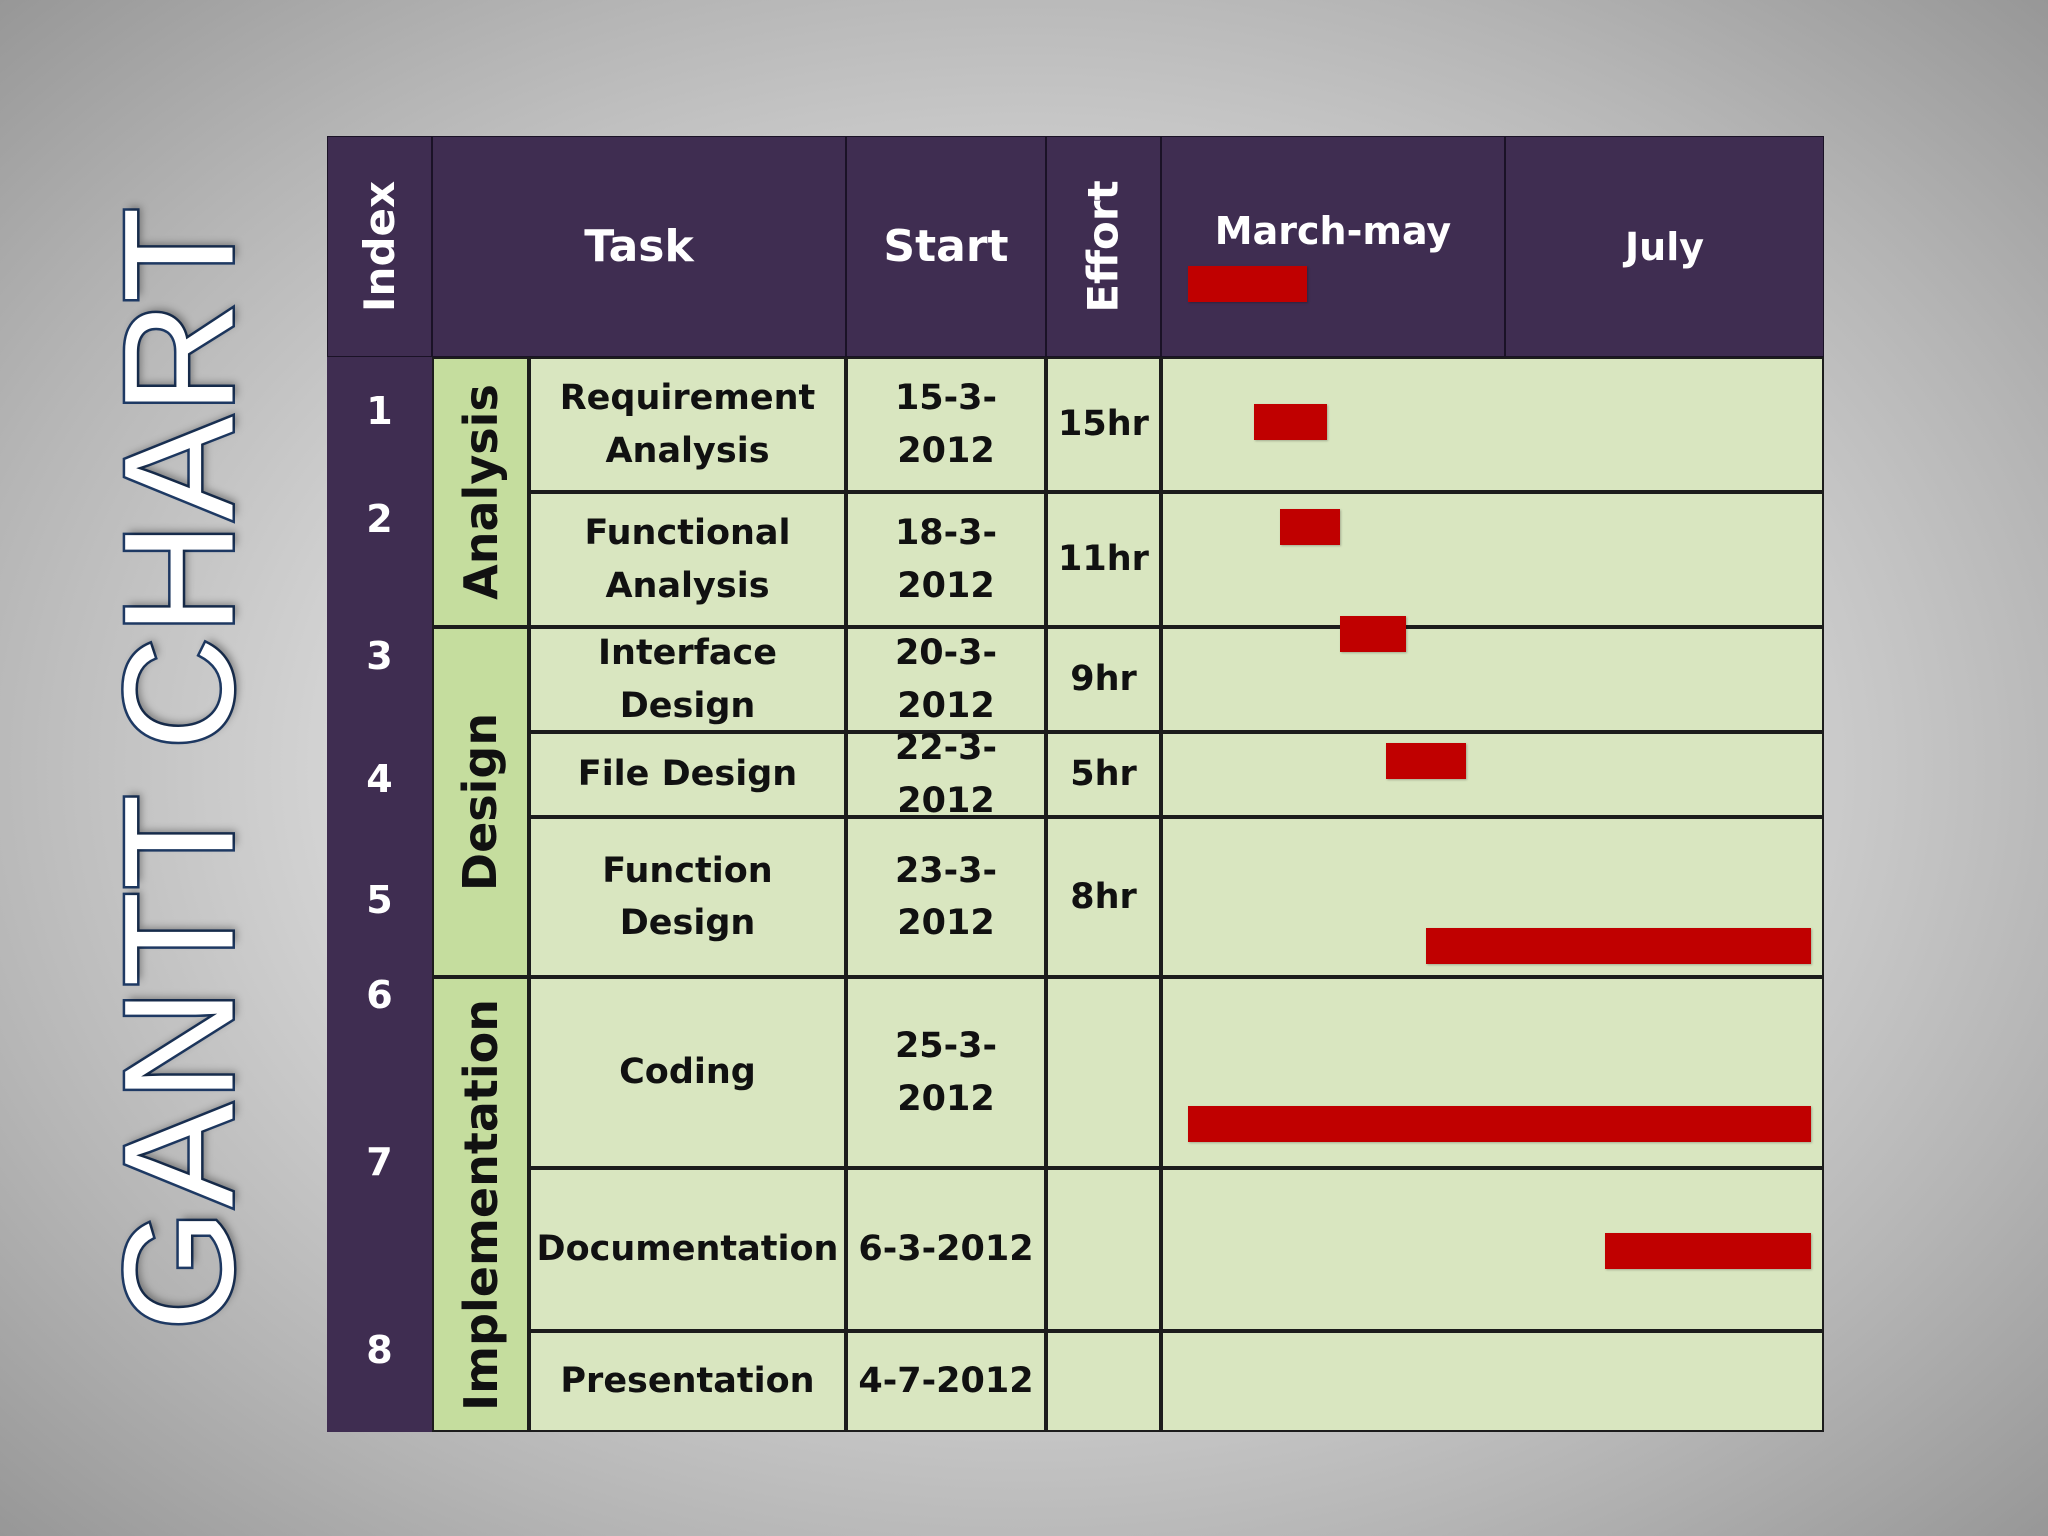 The height and width of the screenshot is (1536, 2048). I want to click on row-1-effort-cell: 15hr, so click(1103, 424).